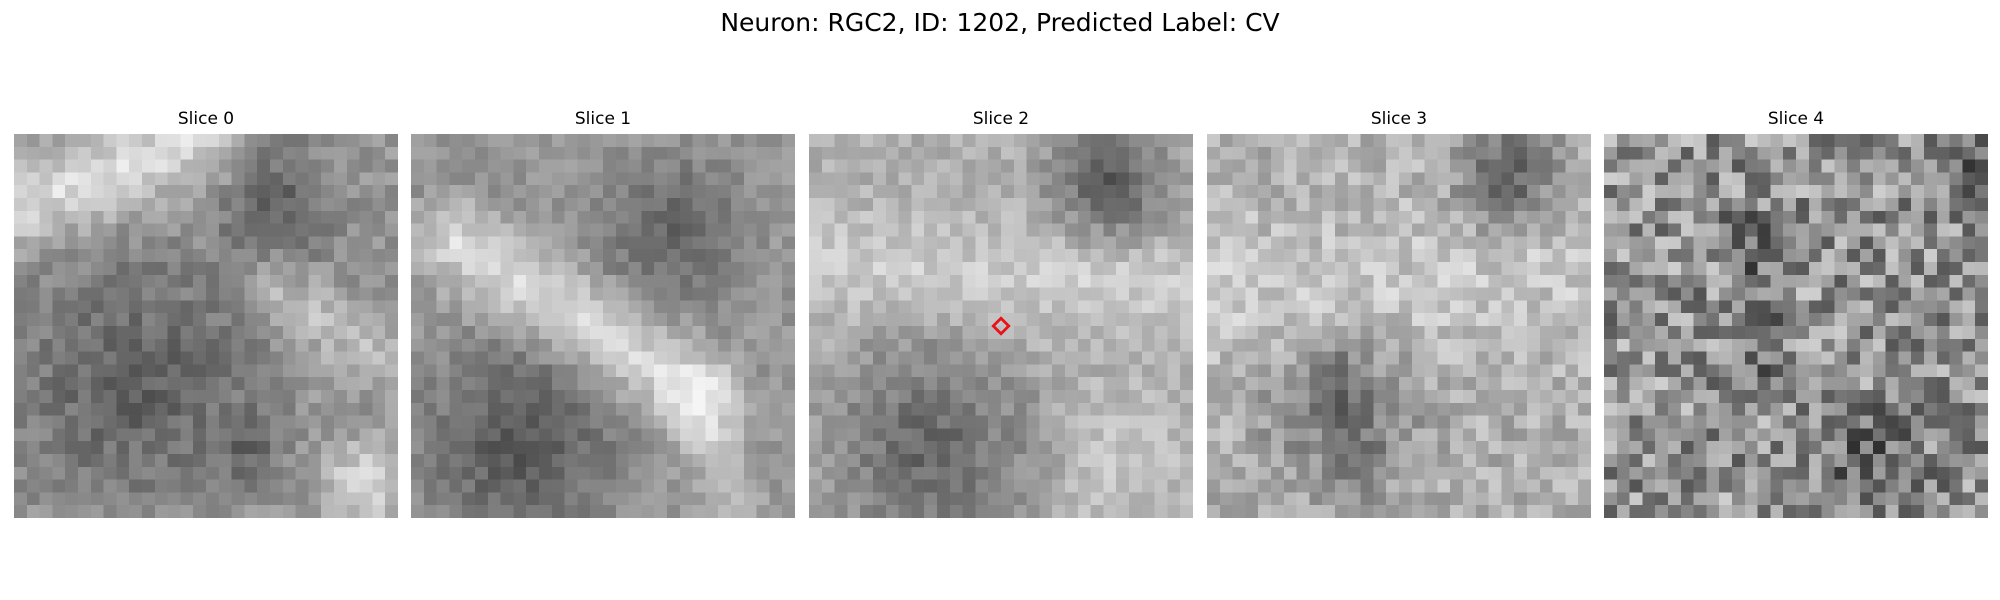 The height and width of the screenshot is (600, 2000). I want to click on slice-title-0: Slice 0, so click(206, 119).